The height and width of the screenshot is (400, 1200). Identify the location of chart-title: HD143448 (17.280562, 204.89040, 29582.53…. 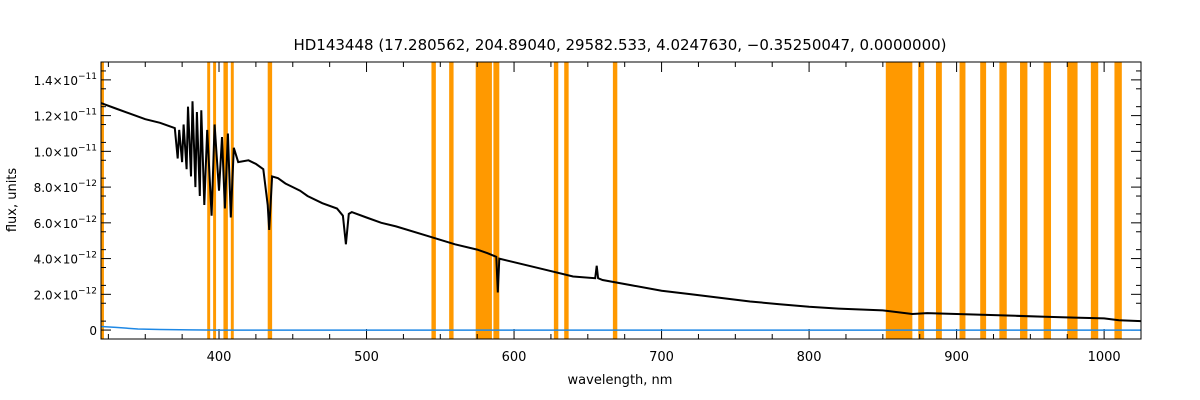
(619, 45).